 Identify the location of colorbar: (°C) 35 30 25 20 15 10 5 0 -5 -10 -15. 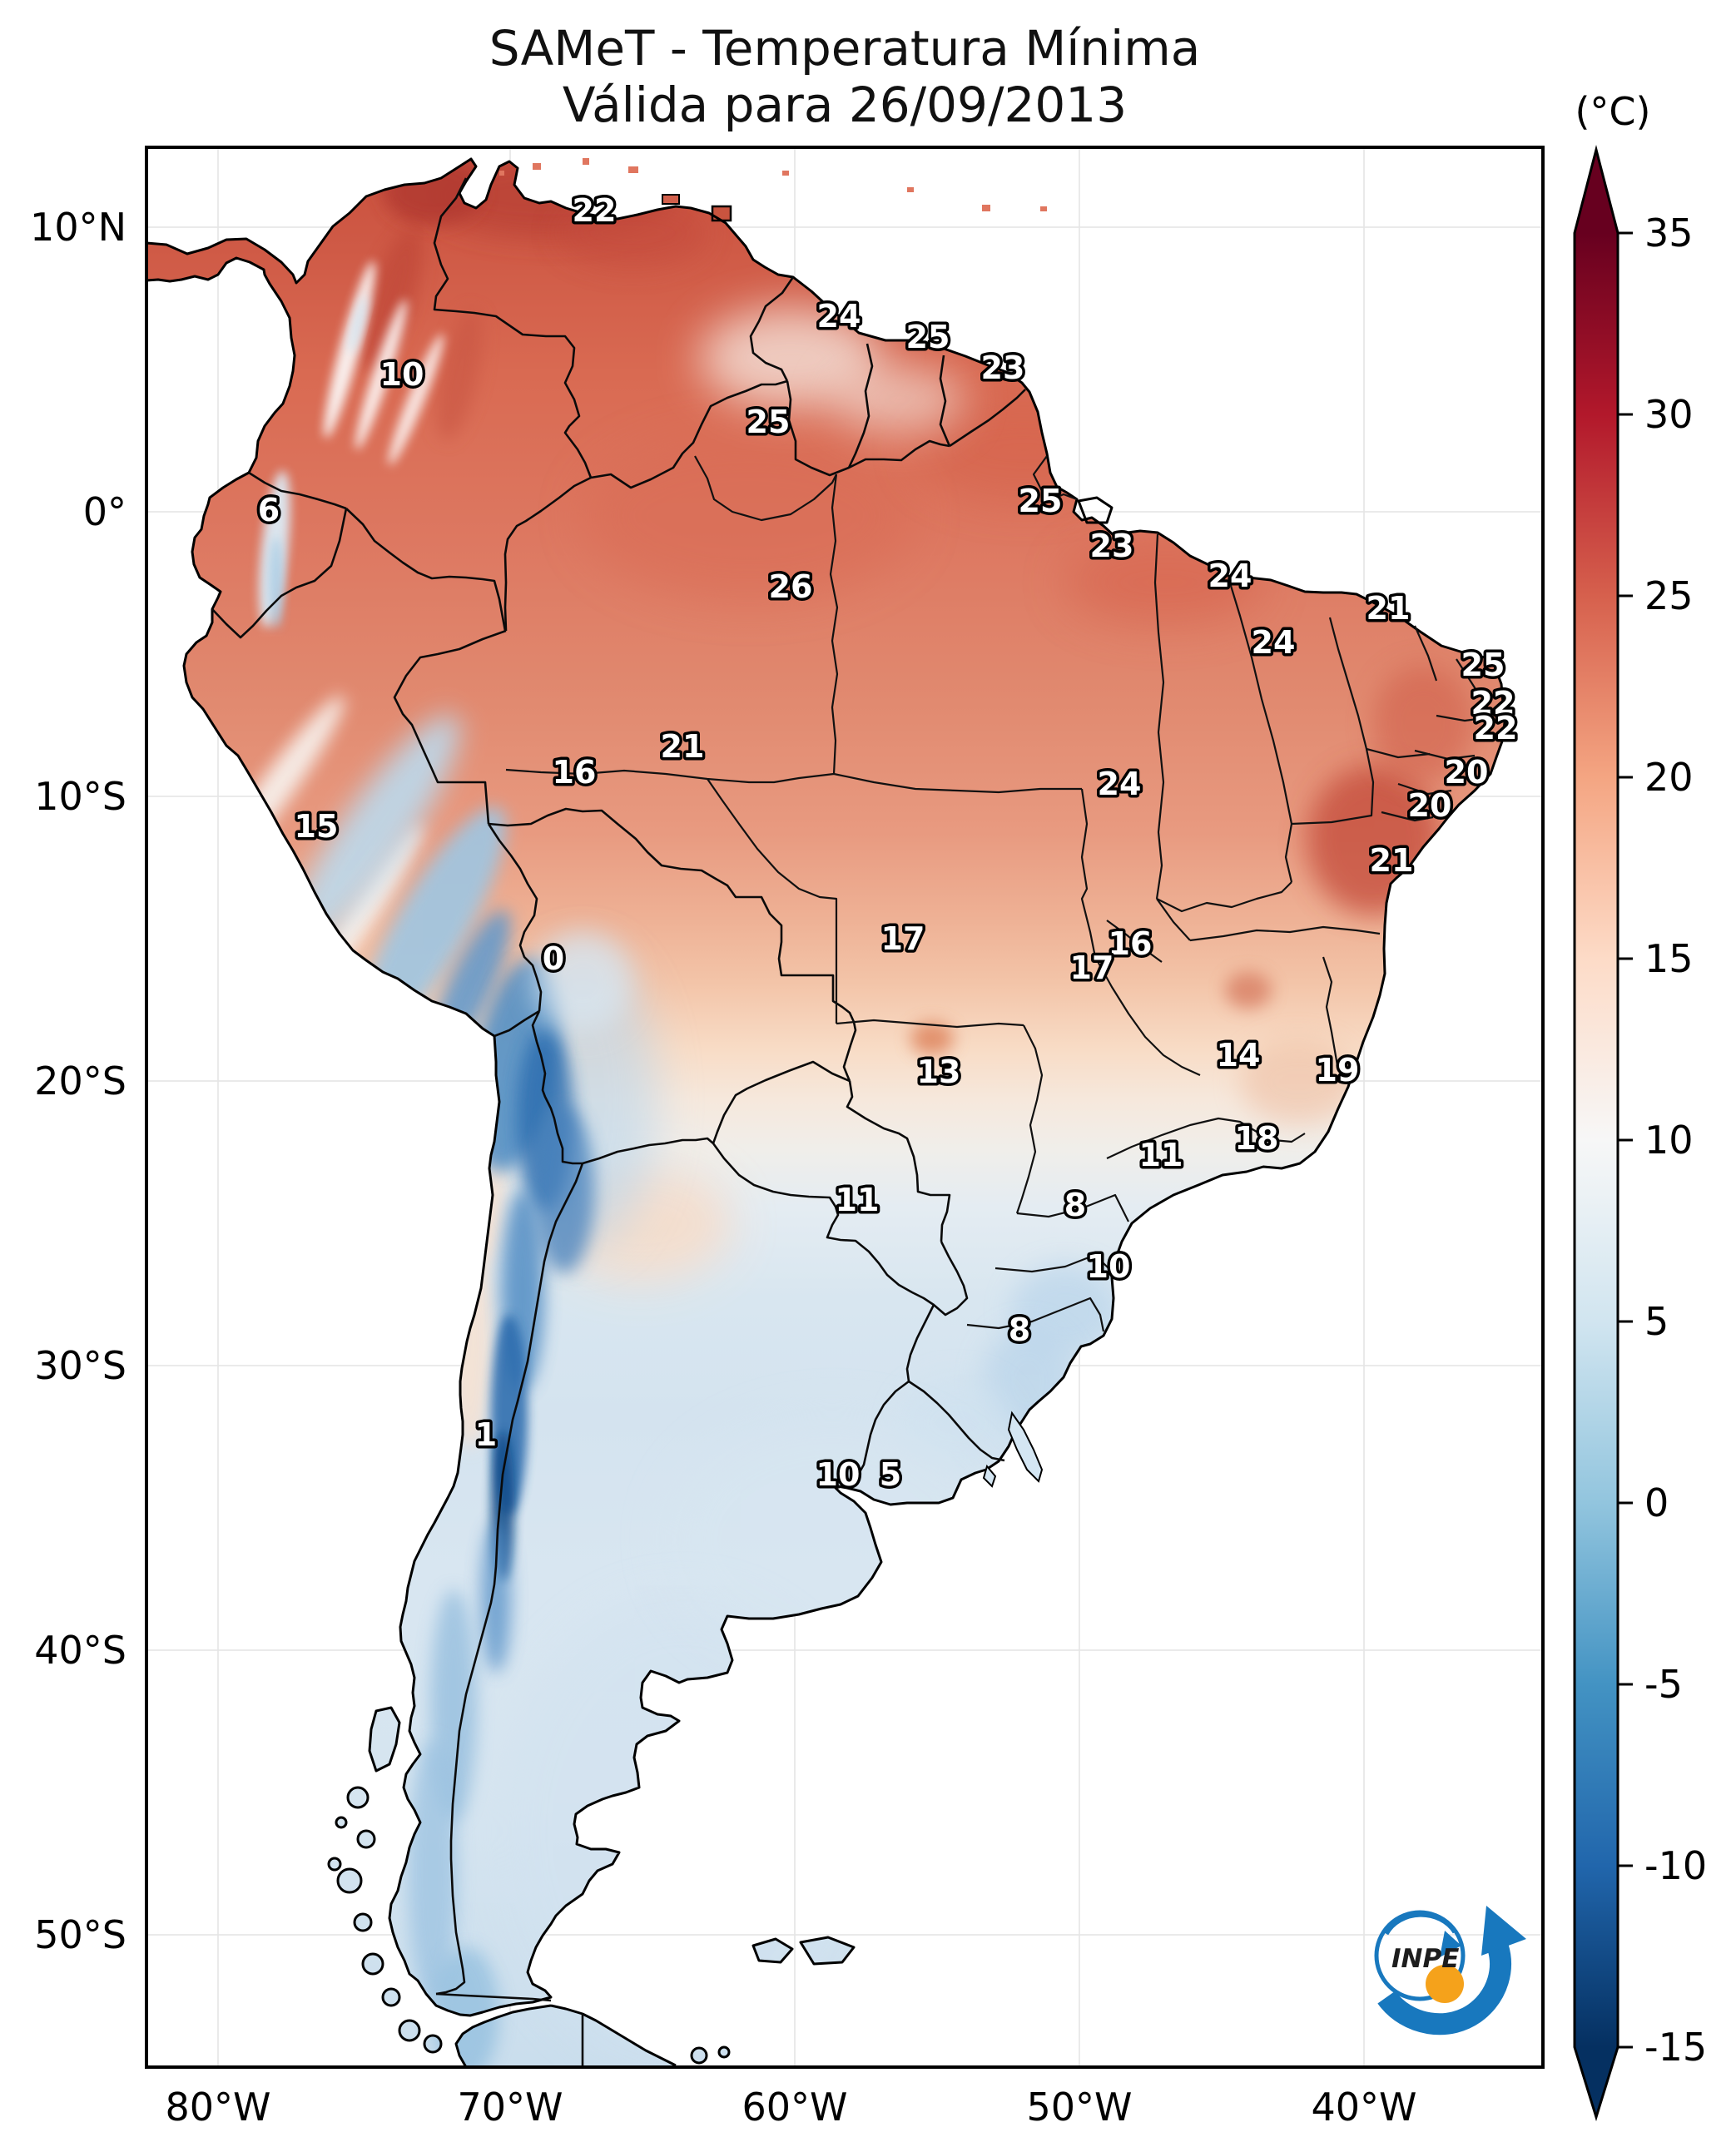
(1640, 1105).